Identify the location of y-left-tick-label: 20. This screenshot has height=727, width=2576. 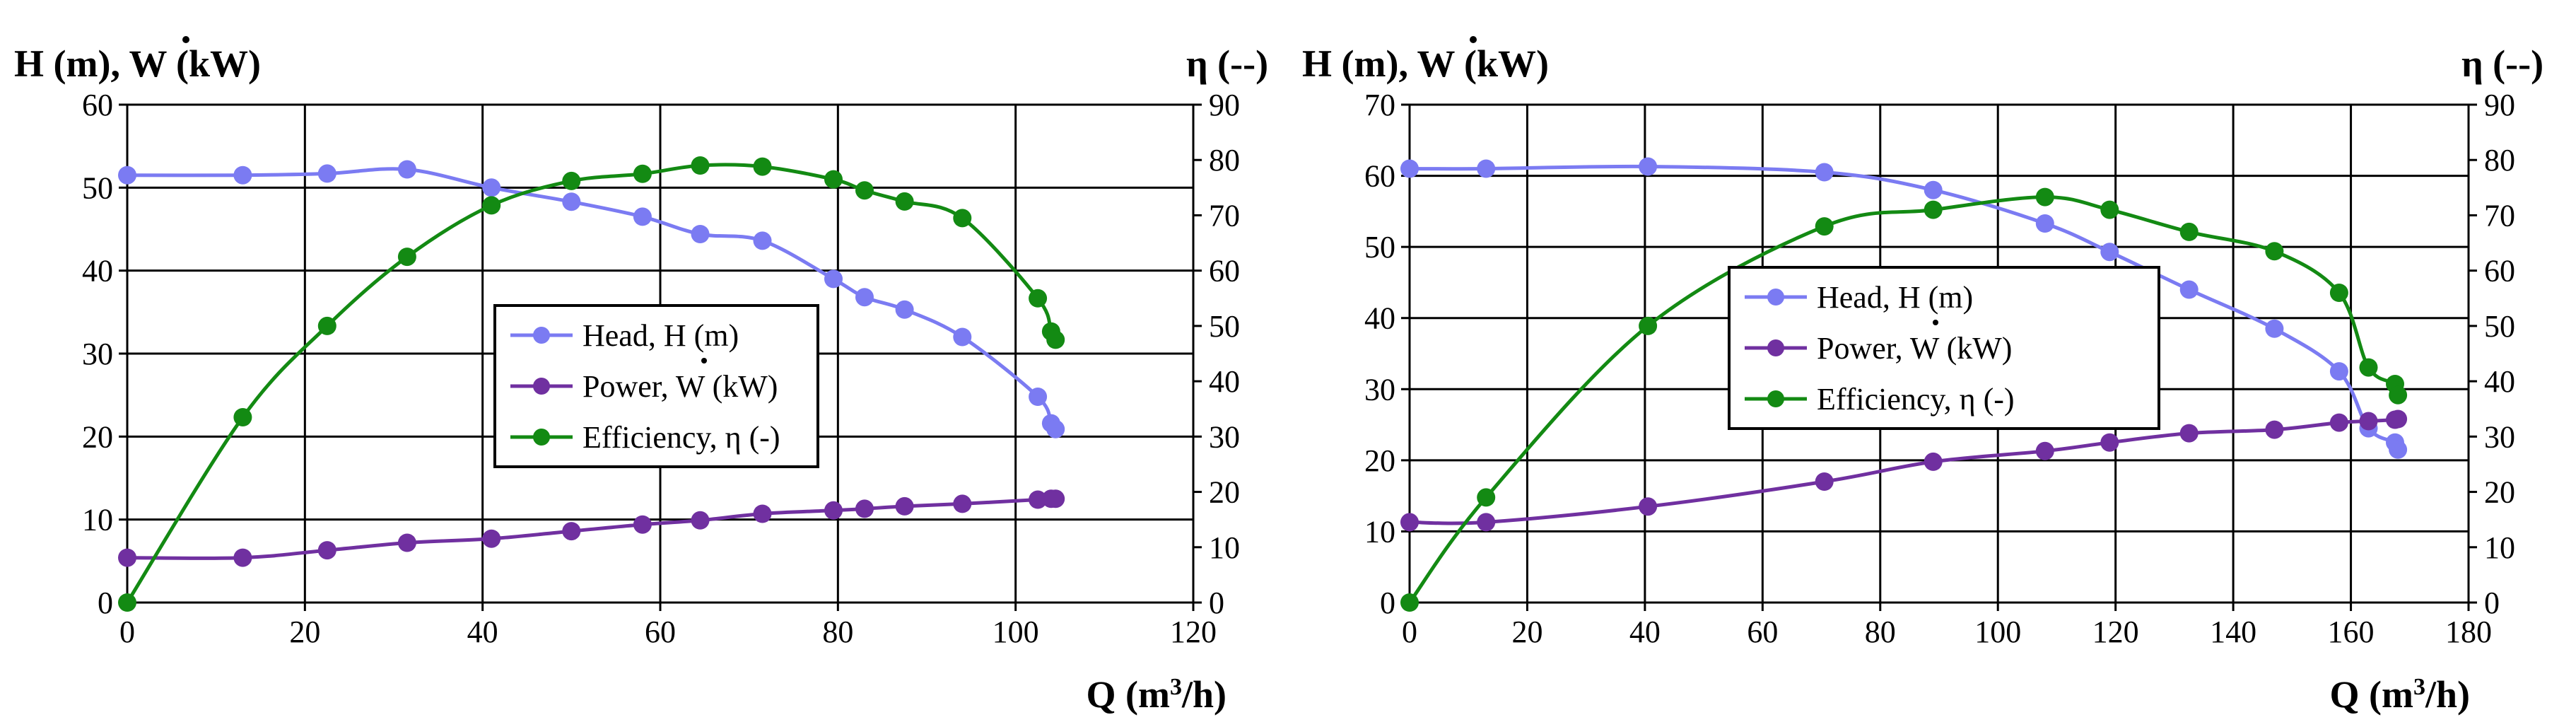
(97, 437).